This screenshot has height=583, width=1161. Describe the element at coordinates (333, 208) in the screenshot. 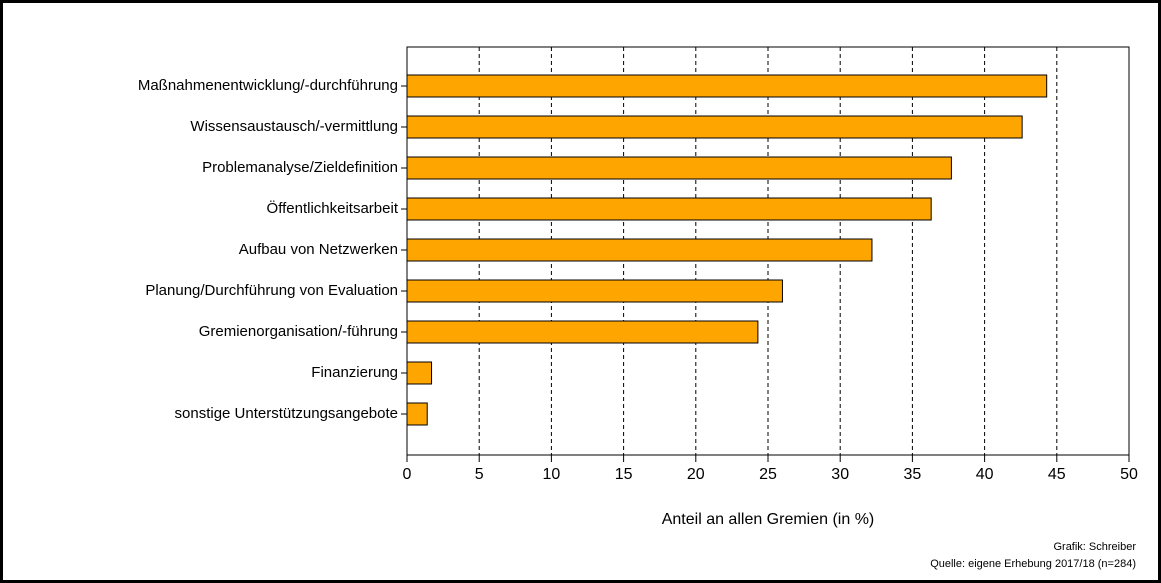

I see `y-tick-label: Öffentlichkeitsarbeit` at that location.